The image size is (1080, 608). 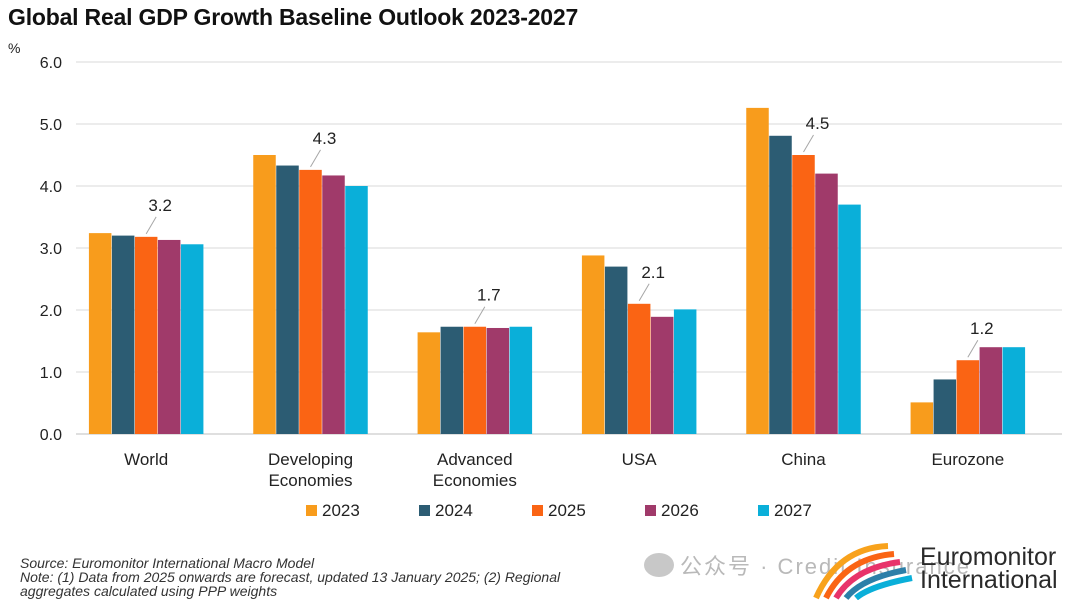 I want to click on category-label: China, so click(x=803, y=459).